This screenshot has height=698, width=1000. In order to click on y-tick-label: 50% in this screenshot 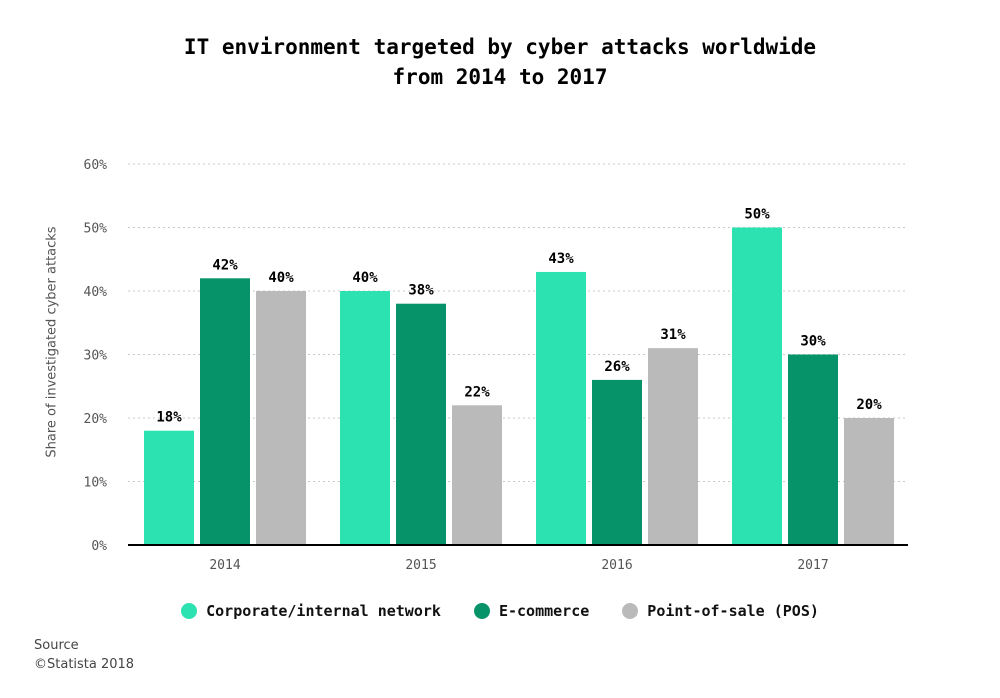, I will do `click(96, 229)`.